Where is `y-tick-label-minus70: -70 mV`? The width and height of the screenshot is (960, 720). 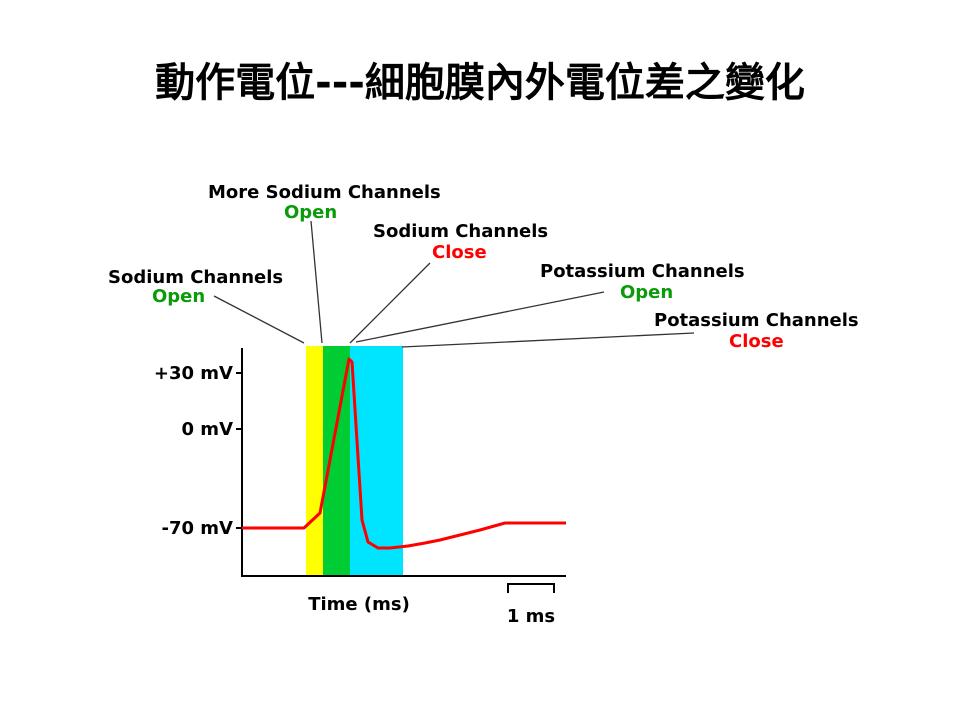
y-tick-label-minus70: -70 mV is located at coordinates (198, 528).